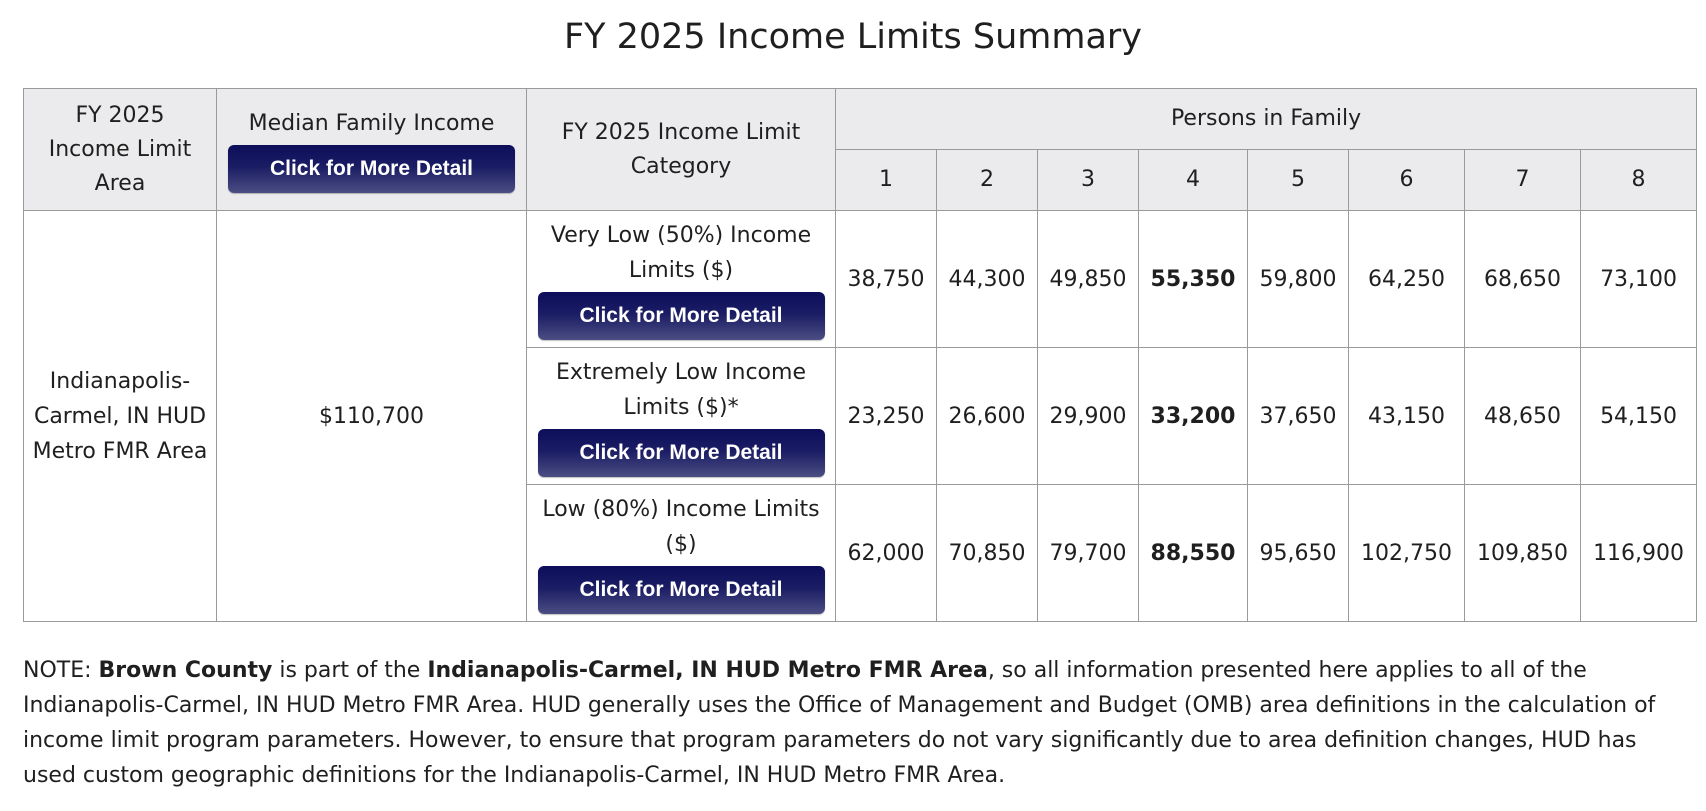 Image resolution: width=1706 pixels, height=811 pixels. I want to click on table-cell: 116,900, so click(1638, 553).